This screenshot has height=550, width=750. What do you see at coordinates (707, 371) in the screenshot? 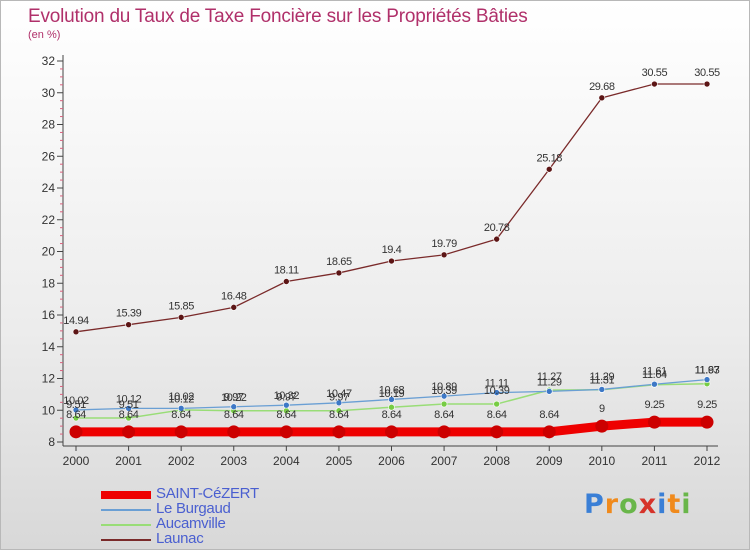
I see `data-label-2: 11.67` at bounding box center [707, 371].